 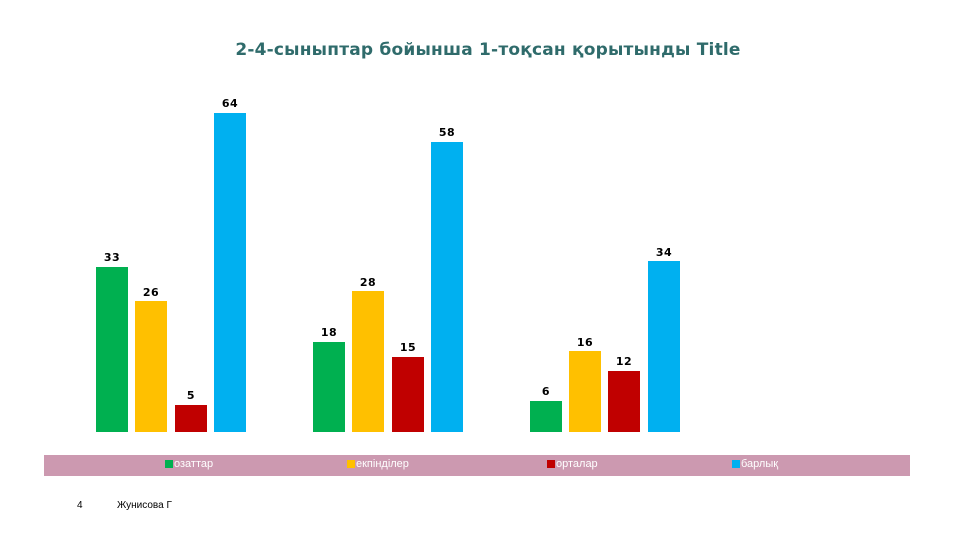 I want to click on data-label: 26, so click(x=151, y=292).